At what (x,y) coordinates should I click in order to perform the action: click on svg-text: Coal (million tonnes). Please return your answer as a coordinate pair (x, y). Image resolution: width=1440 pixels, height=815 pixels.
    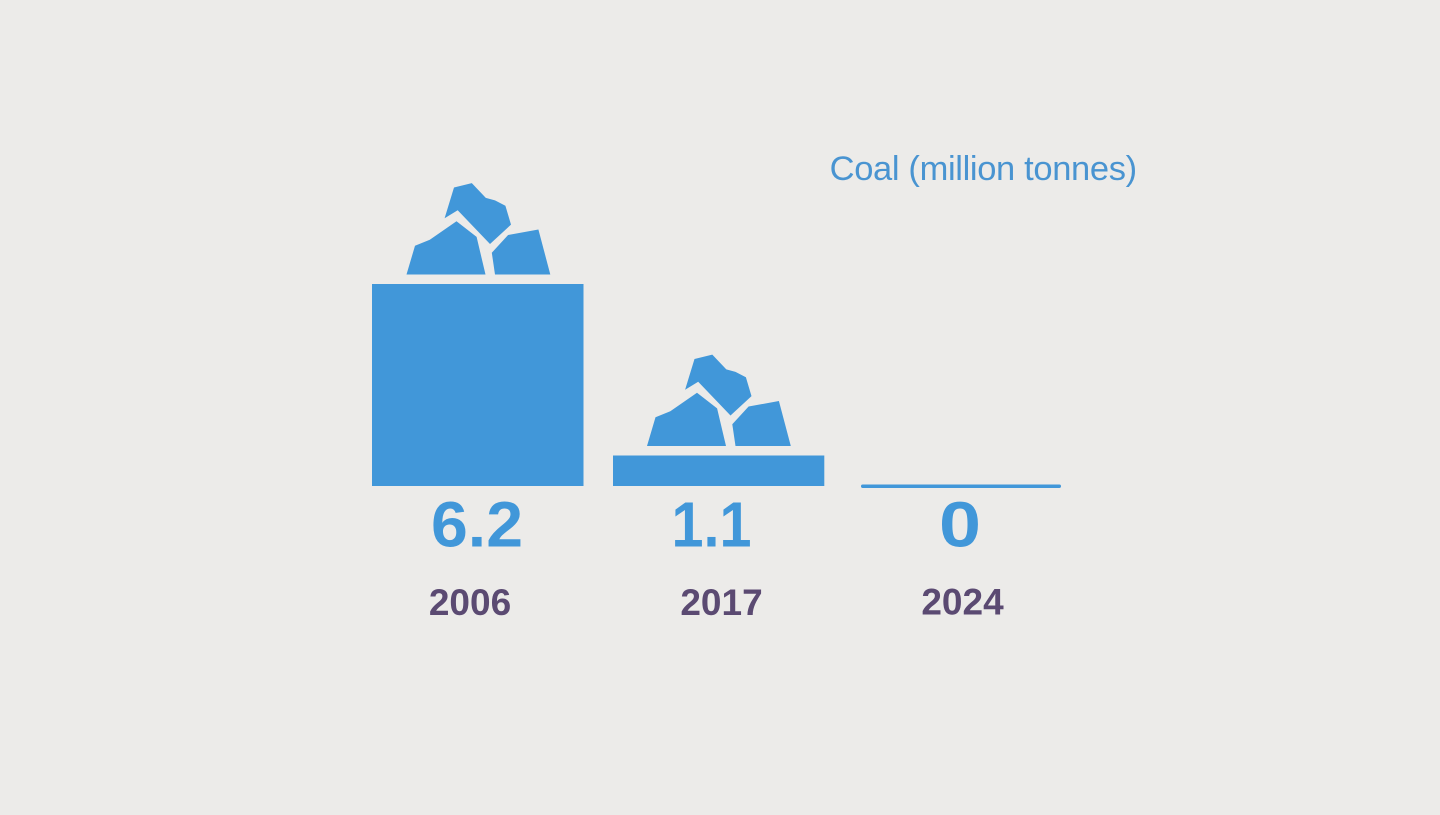
    Looking at the image, I should click on (983, 169).